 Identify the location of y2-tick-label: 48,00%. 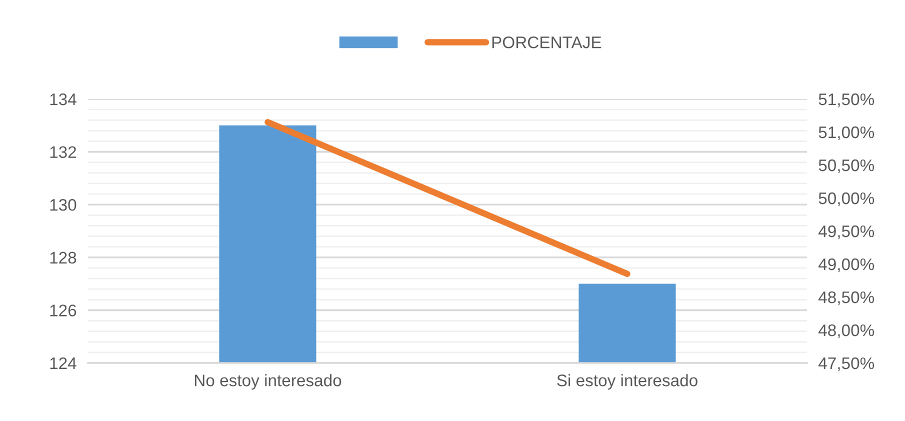
(846, 331).